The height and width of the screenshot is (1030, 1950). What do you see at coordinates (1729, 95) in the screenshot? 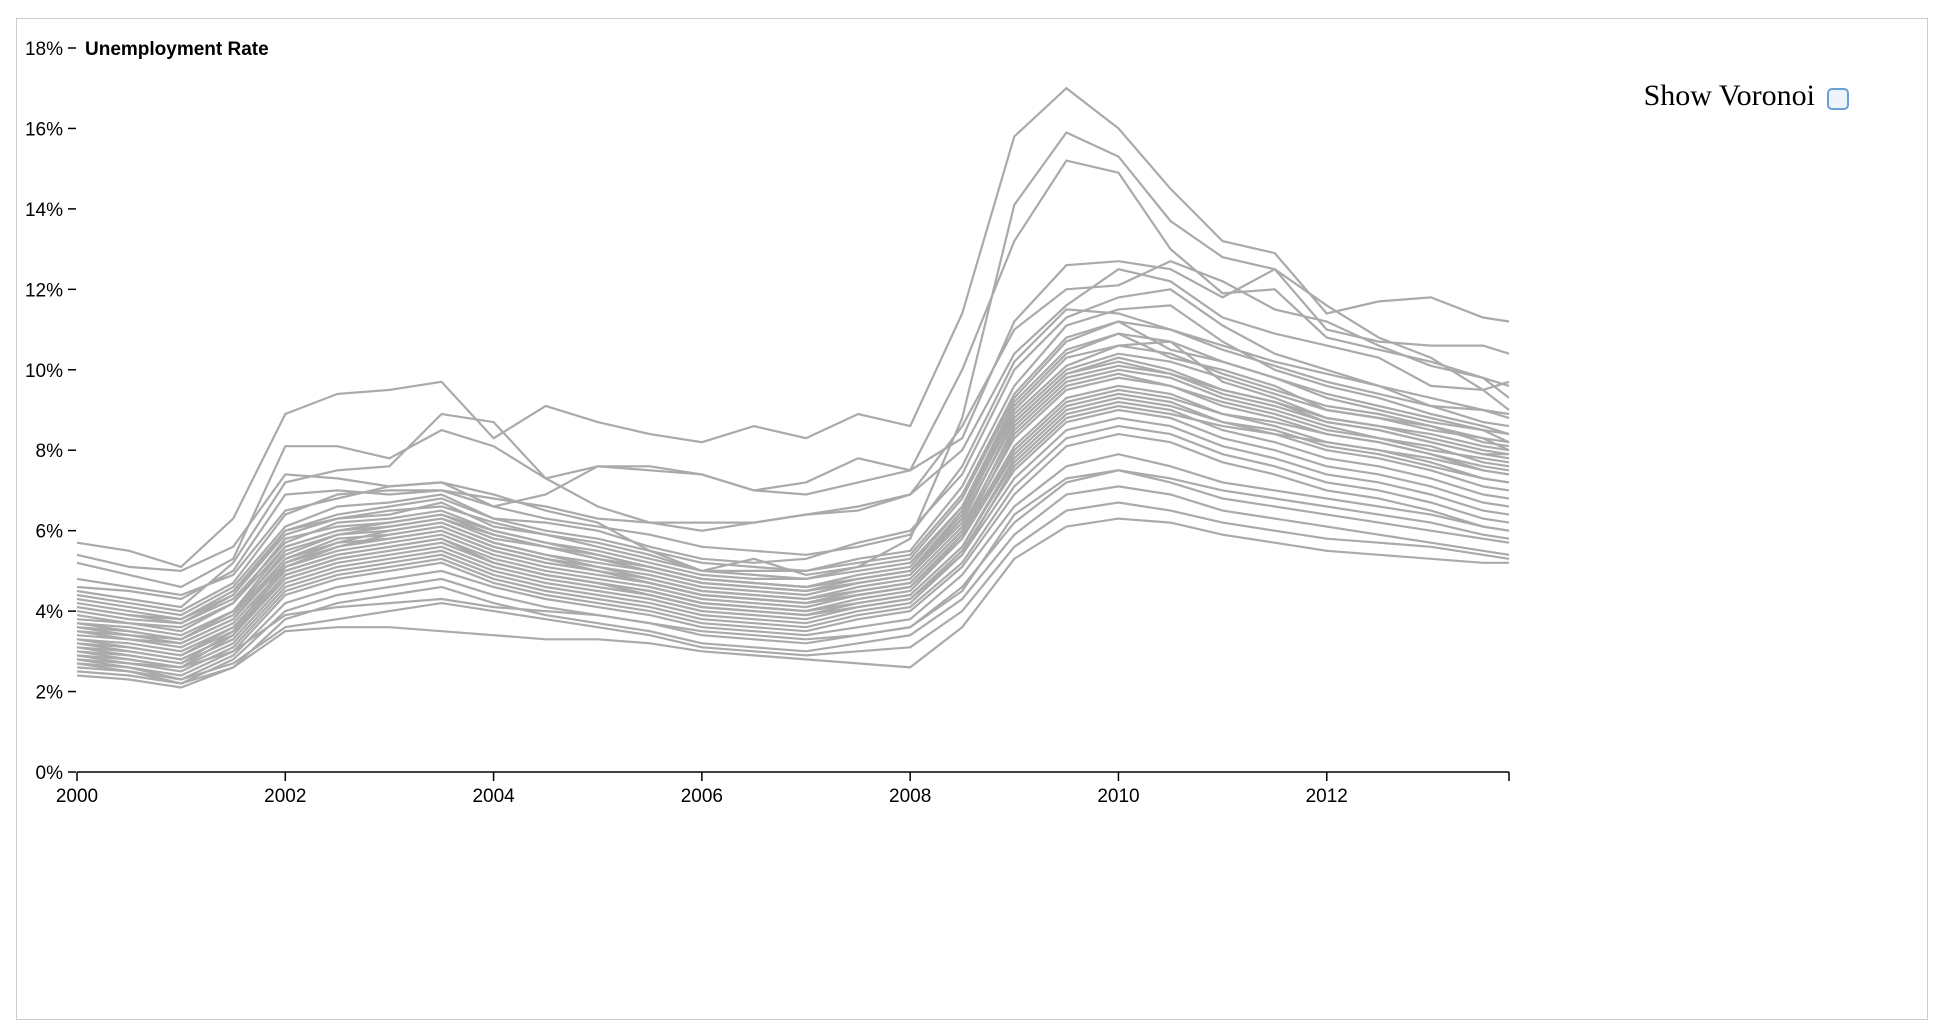
I see `voronoi-label: Show Voronoi` at bounding box center [1729, 95].